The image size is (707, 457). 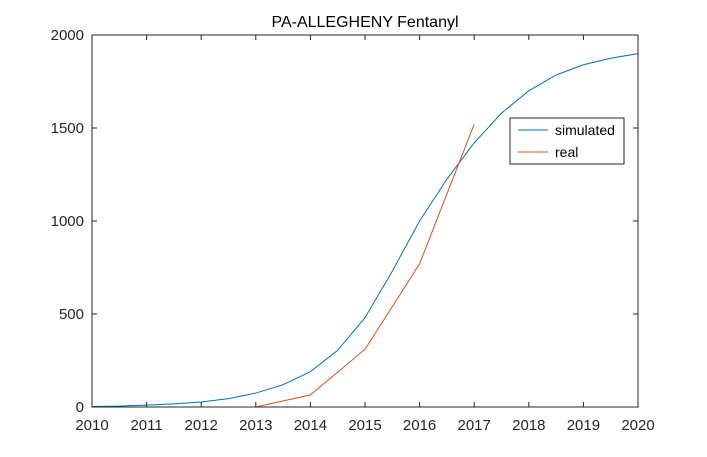 What do you see at coordinates (67, 221) in the screenshot?
I see `y-tick-label: 1000` at bounding box center [67, 221].